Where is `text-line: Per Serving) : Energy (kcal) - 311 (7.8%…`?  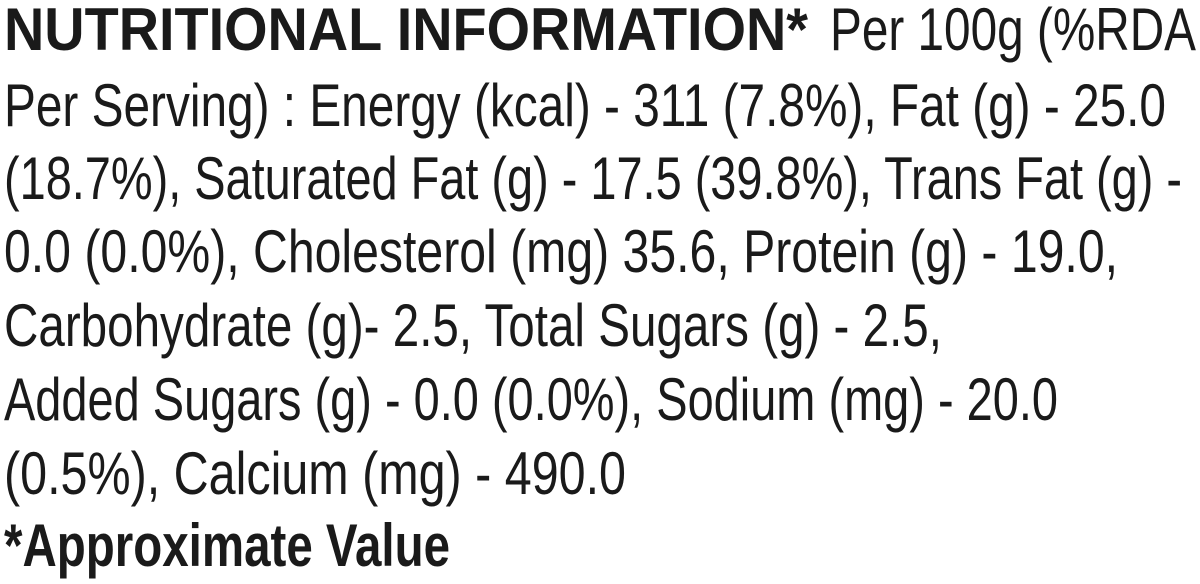 text-line: Per Serving) : Energy (kcal) - 311 (7.8%… is located at coordinates (585, 105).